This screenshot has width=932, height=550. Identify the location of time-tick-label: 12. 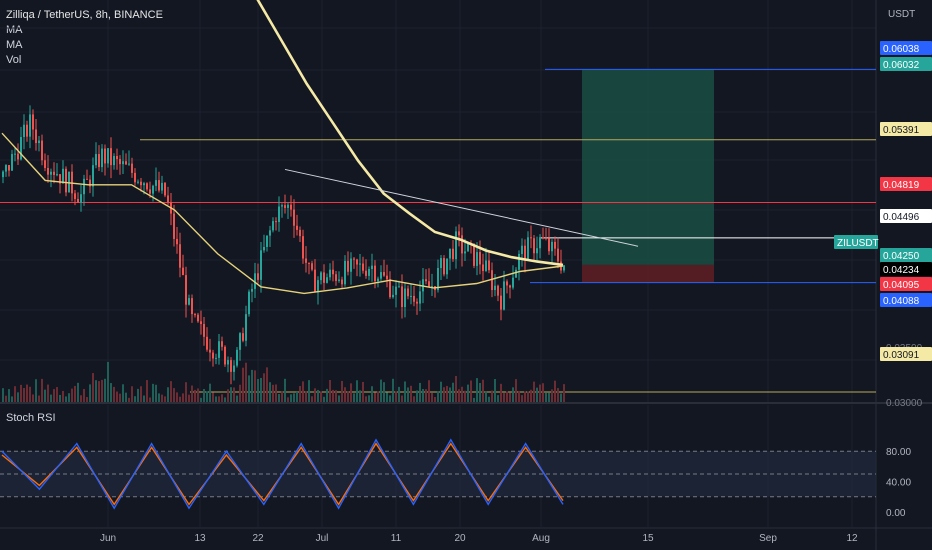
(852, 538).